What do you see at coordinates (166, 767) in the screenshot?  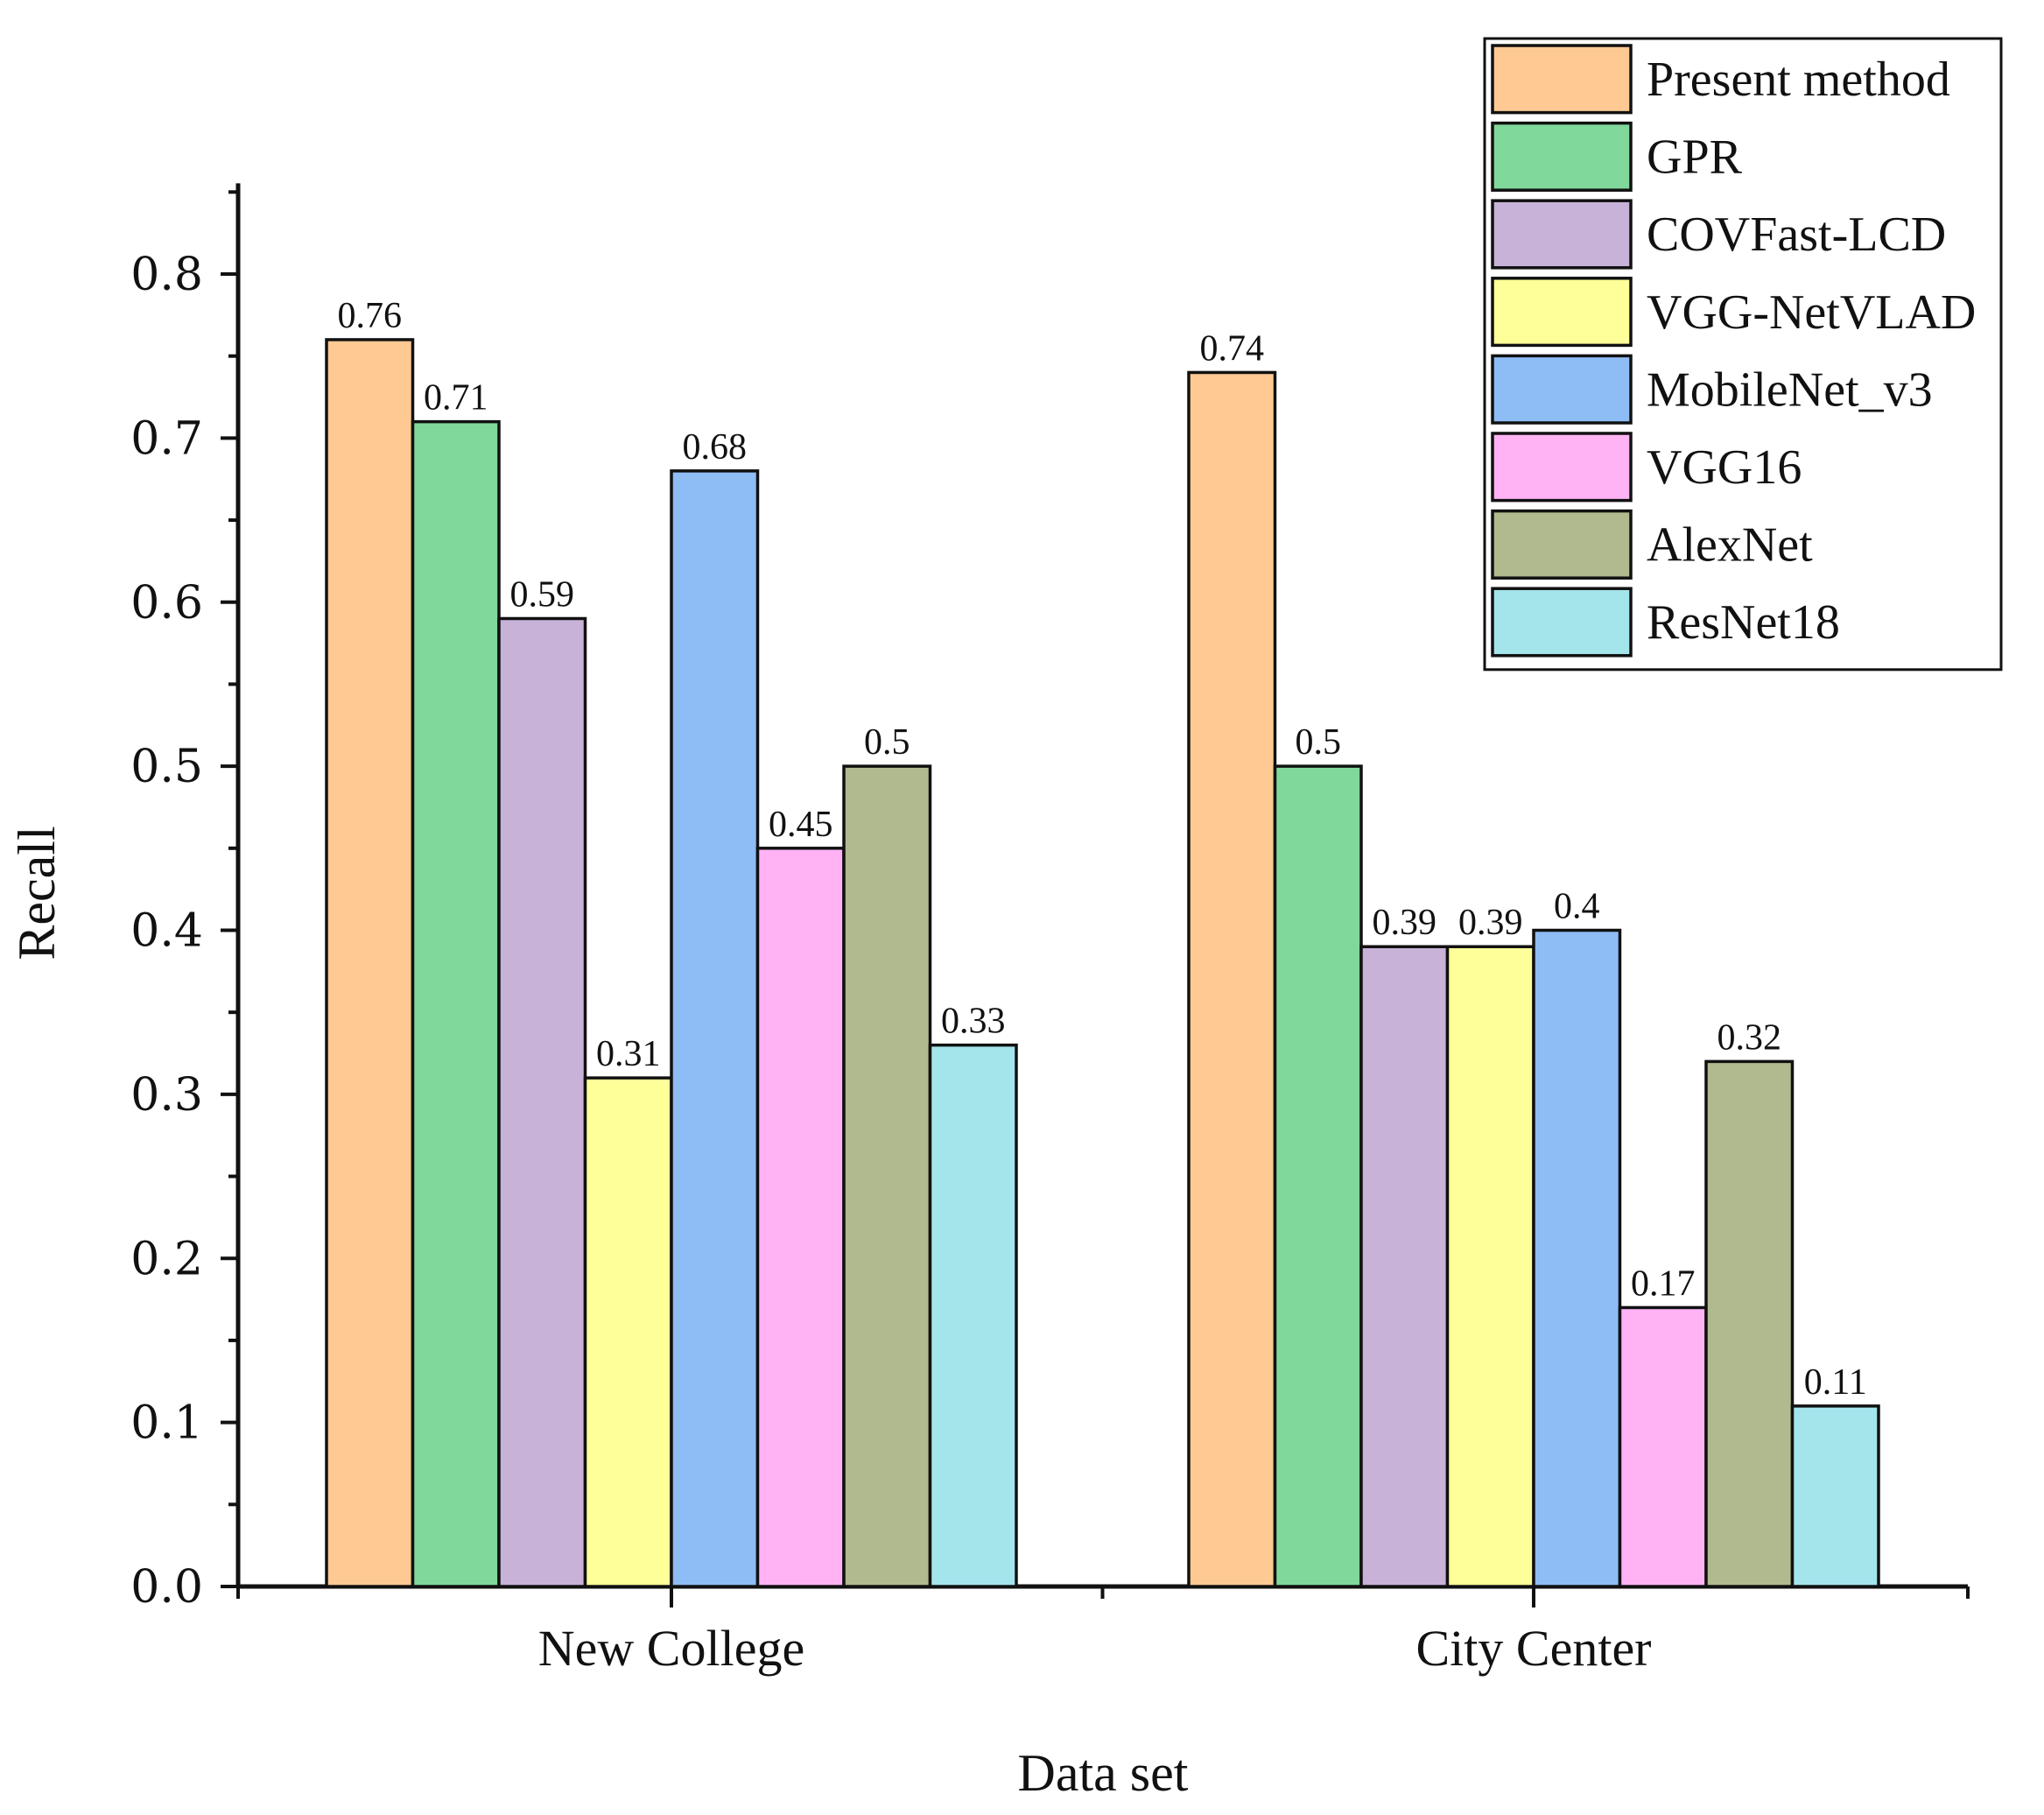 I see `y-tick-label: 0.5` at bounding box center [166, 767].